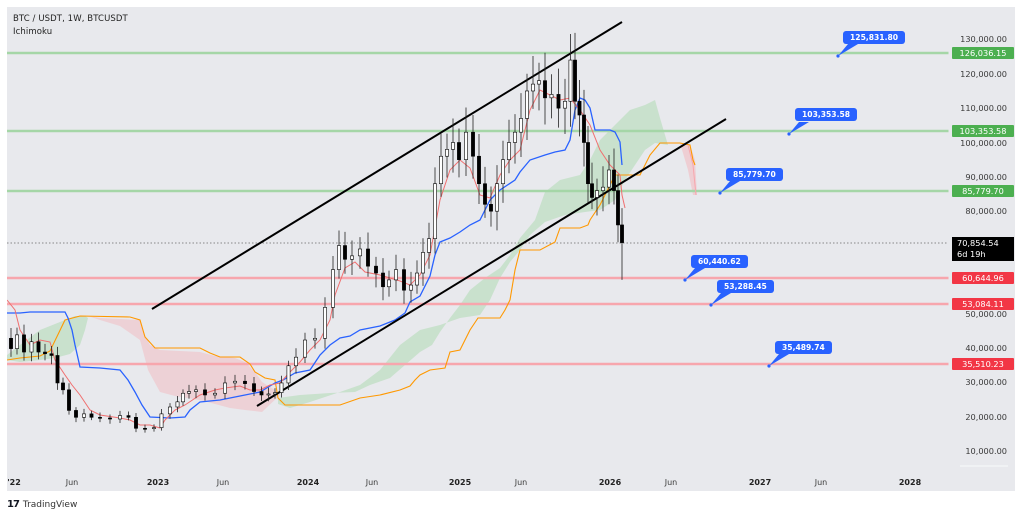 The image size is (1024, 517). What do you see at coordinates (826, 114) in the screenshot?
I see `callout-label: 103,353.58` at bounding box center [826, 114].